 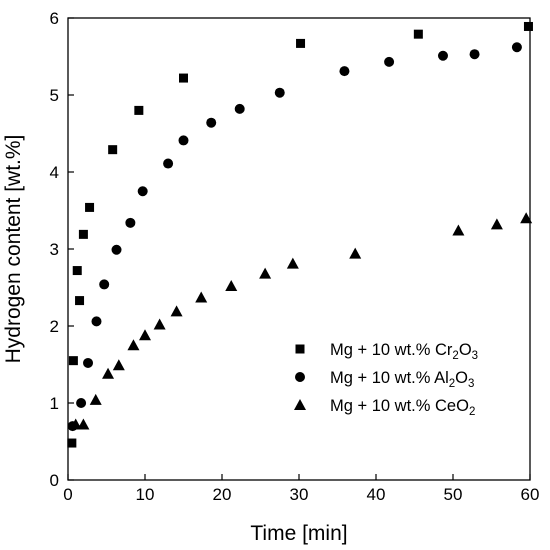 What do you see at coordinates (453, 494) in the screenshot?
I see `x-tick-label: 50` at bounding box center [453, 494].